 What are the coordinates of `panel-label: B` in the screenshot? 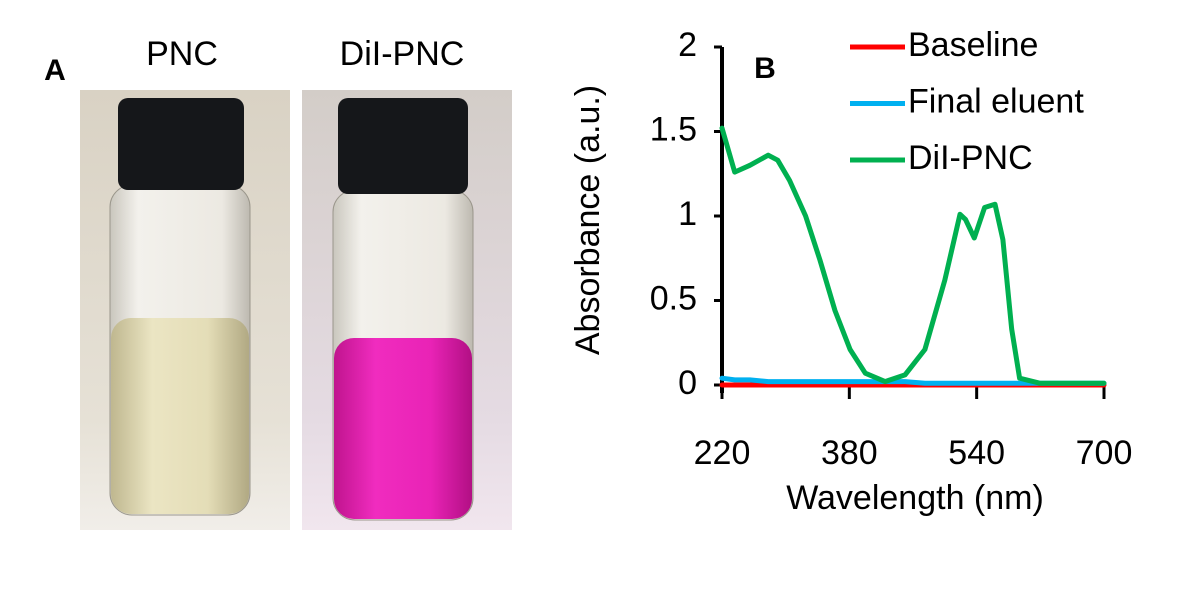 It's located at (765, 68).